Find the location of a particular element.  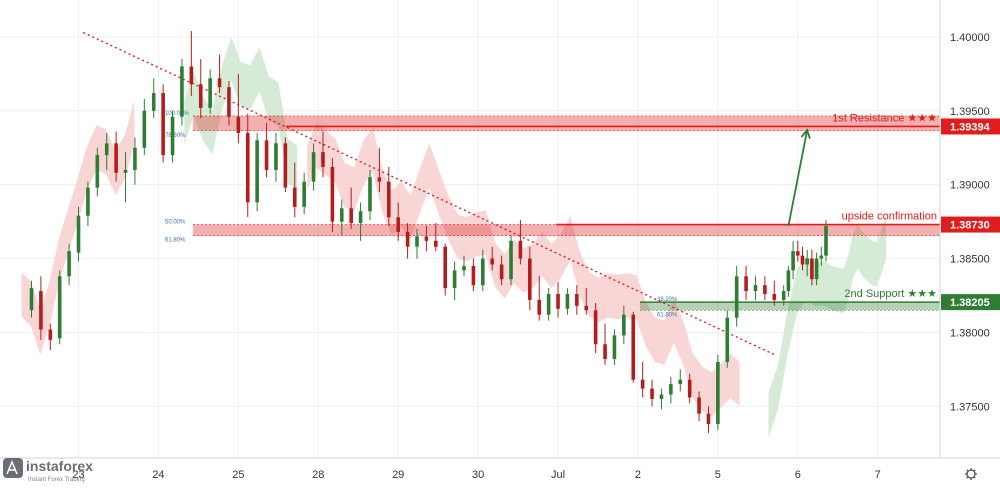

instaforex-logo: instaforex Instant Forex Trading is located at coordinates (48, 470).